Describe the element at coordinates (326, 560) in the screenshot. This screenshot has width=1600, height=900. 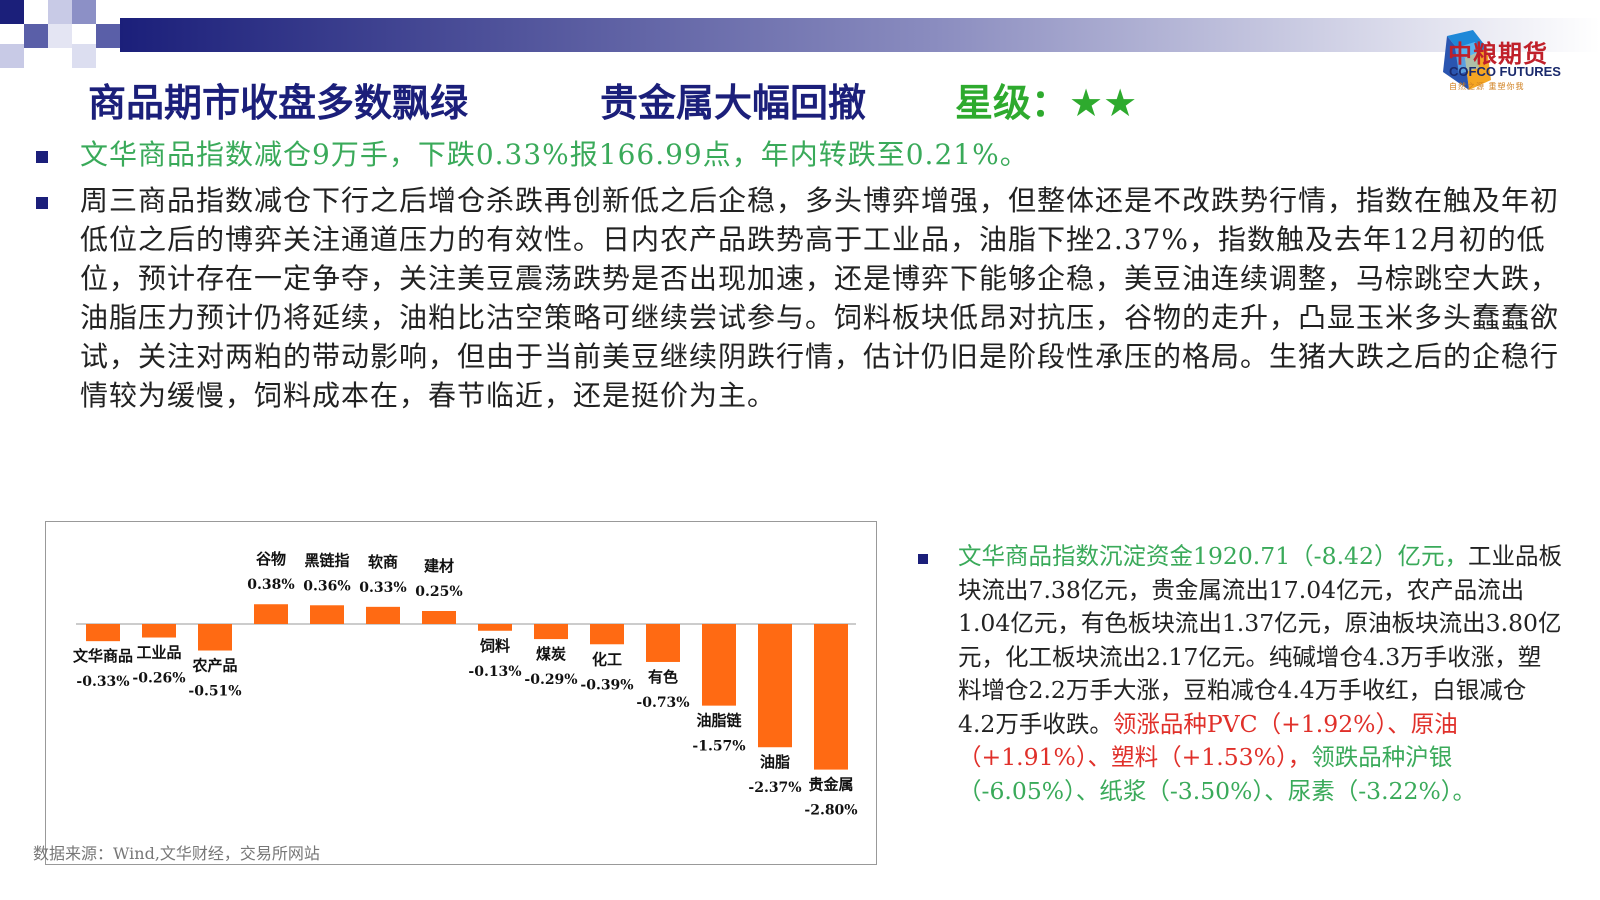
I see `chart-category-label: 黑链指` at that location.